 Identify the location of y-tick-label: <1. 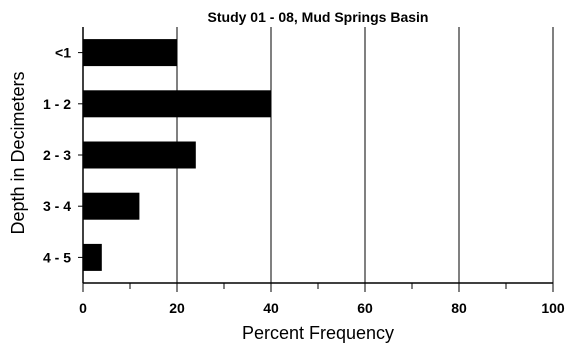
(63, 53).